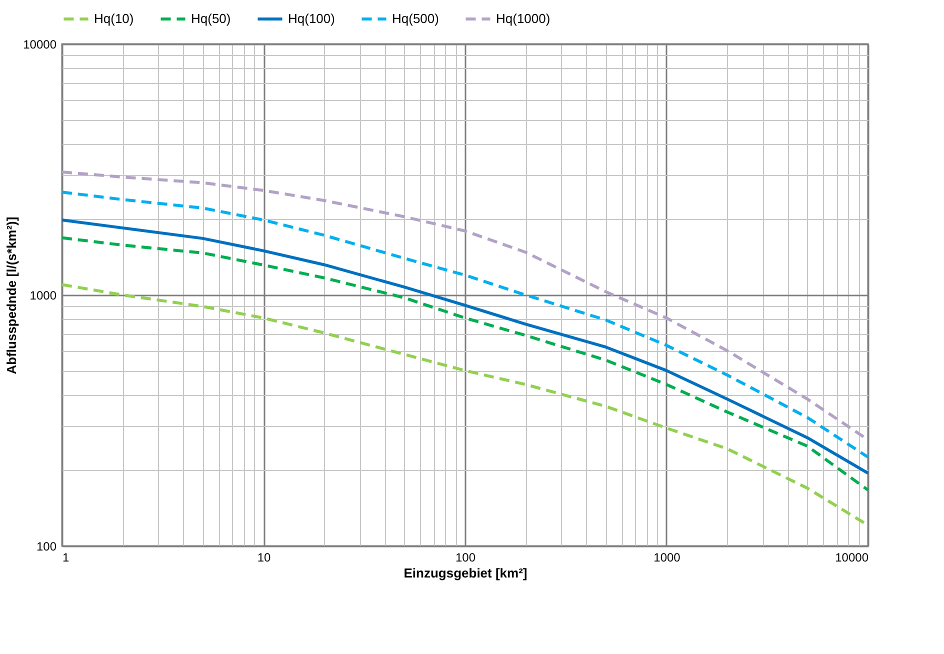  I want to click on x-tick-label: 1000, so click(667, 557).